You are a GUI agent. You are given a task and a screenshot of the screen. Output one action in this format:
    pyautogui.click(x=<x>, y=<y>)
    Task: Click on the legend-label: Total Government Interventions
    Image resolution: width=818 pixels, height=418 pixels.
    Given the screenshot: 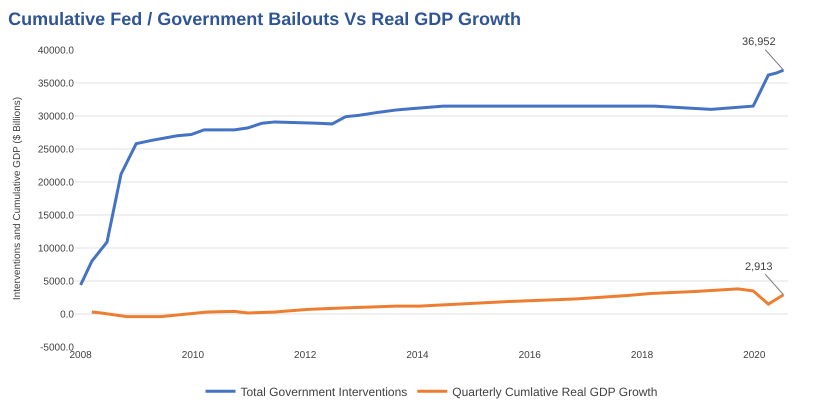 What is the action you would take?
    pyautogui.click(x=324, y=391)
    